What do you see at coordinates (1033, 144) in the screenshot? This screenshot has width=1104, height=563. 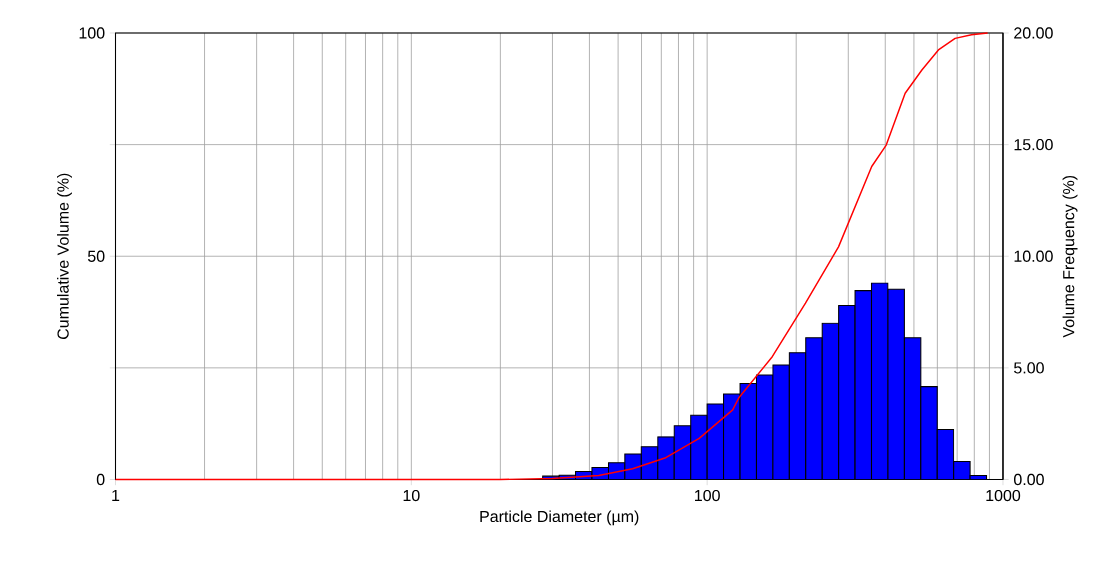 I see `y2-tick-label: 15.00` at bounding box center [1033, 144].